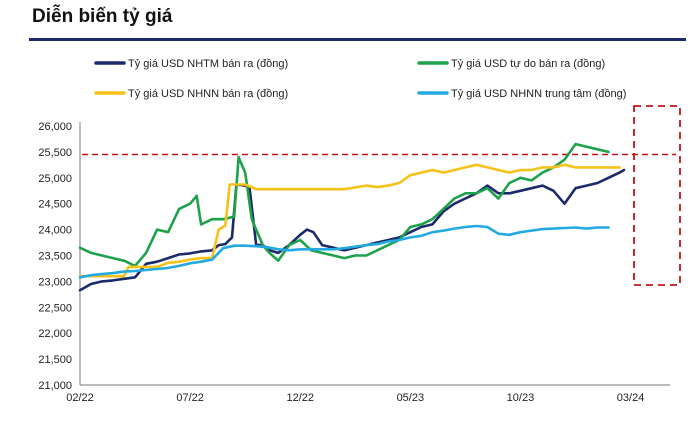 Image resolution: width=693 pixels, height=423 pixels. I want to click on chart-title: Diễn biến tỷ giá, so click(102, 16).